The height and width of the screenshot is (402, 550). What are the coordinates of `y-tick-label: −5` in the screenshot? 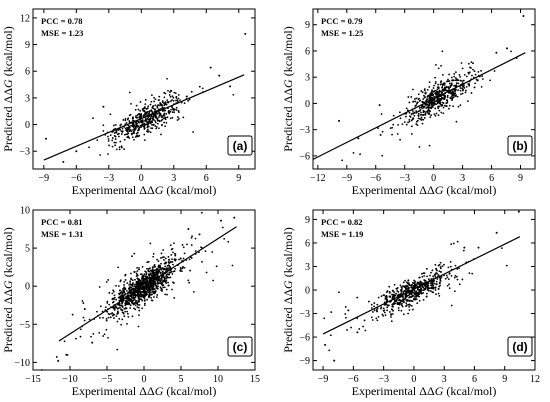 It's located at (24, 325).